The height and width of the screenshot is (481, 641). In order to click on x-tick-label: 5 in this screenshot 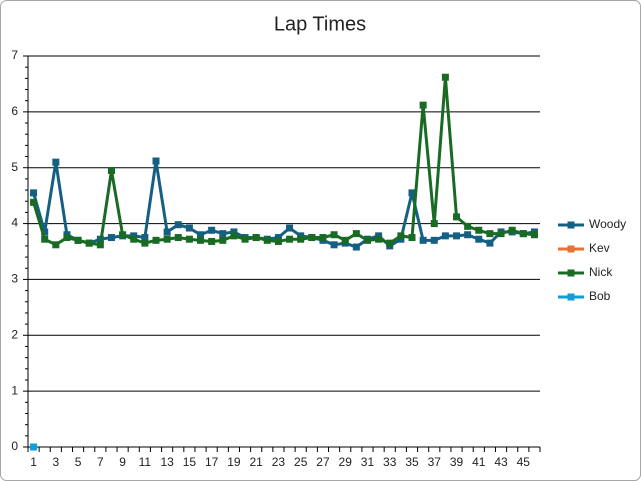, I will do `click(78, 462)`.